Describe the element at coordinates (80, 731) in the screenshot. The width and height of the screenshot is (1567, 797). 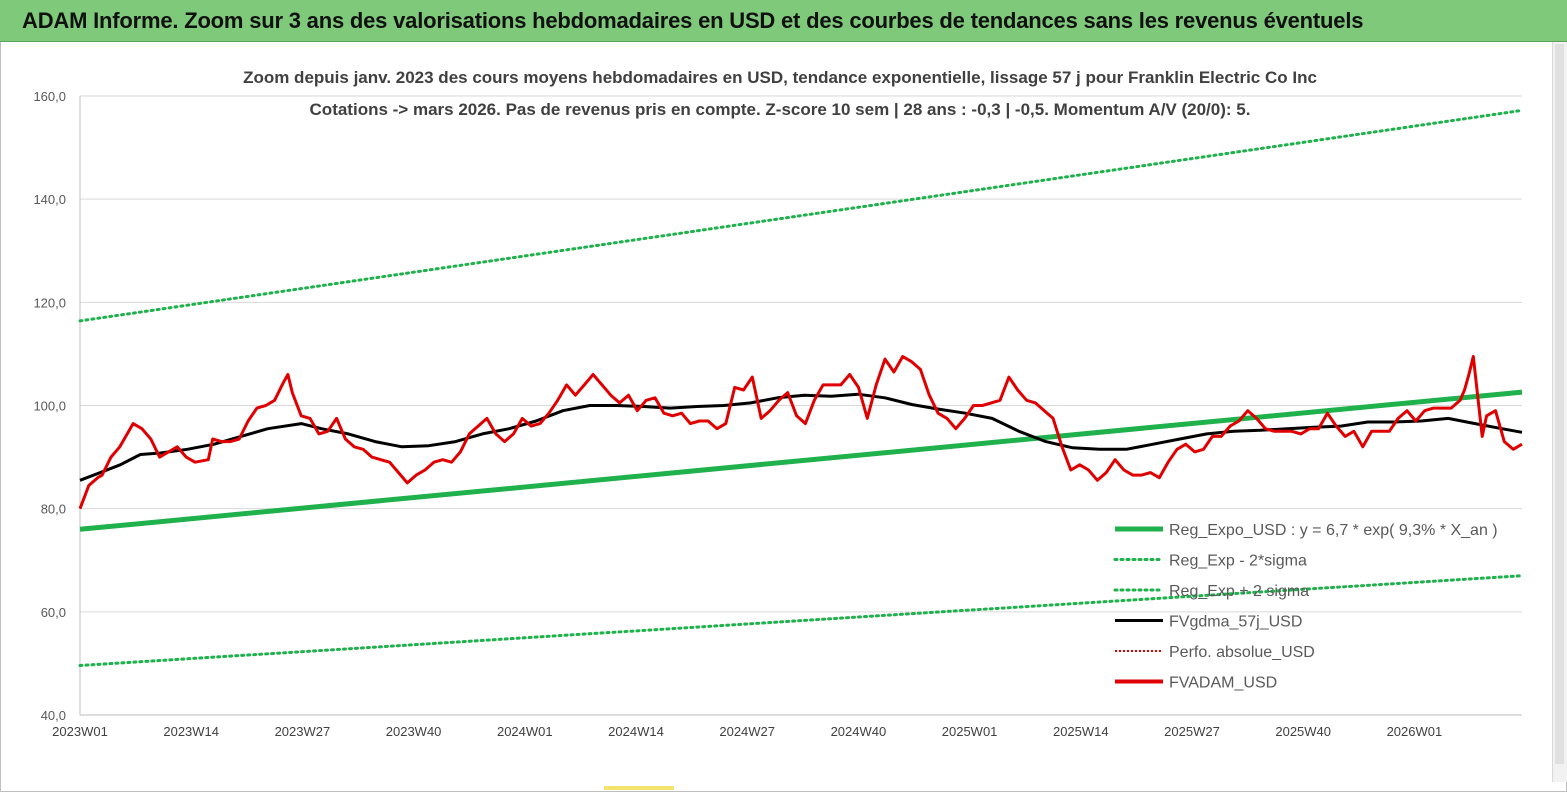
I see `x-tick-label: 2023W01` at that location.